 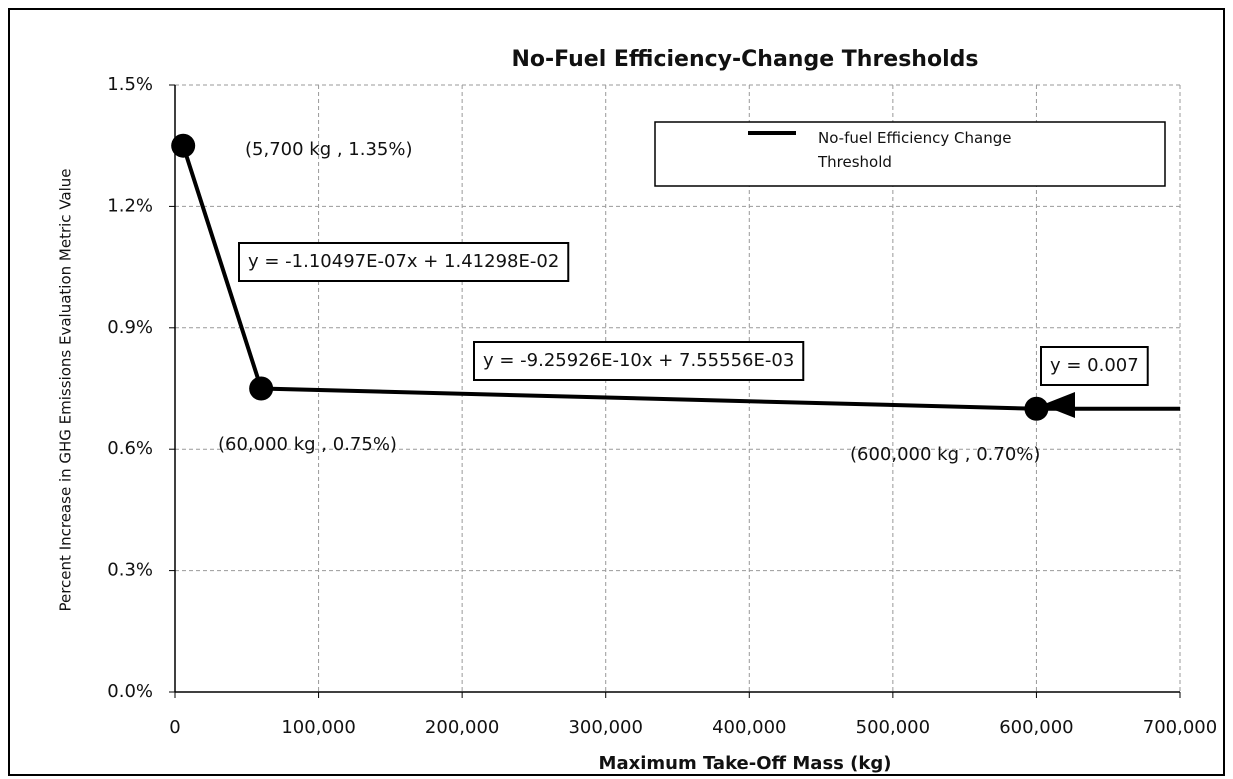 What do you see at coordinates (745, 59) in the screenshot?
I see `chart-title: No-Fuel Efficiency-Change Thresholds` at bounding box center [745, 59].